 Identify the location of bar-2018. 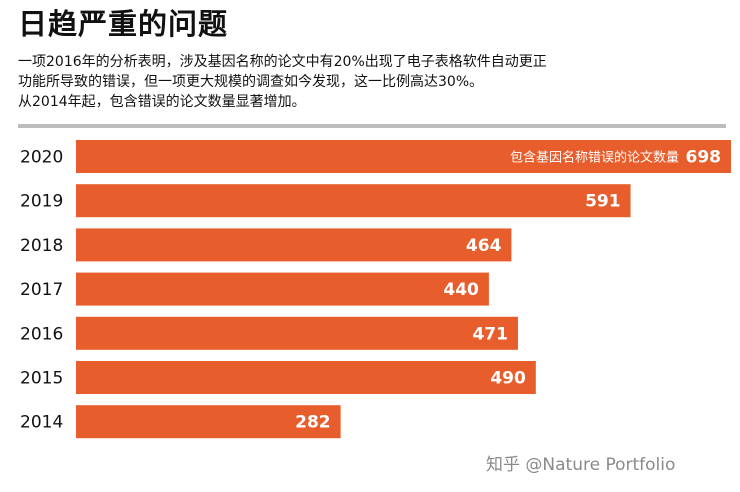
(294, 245).